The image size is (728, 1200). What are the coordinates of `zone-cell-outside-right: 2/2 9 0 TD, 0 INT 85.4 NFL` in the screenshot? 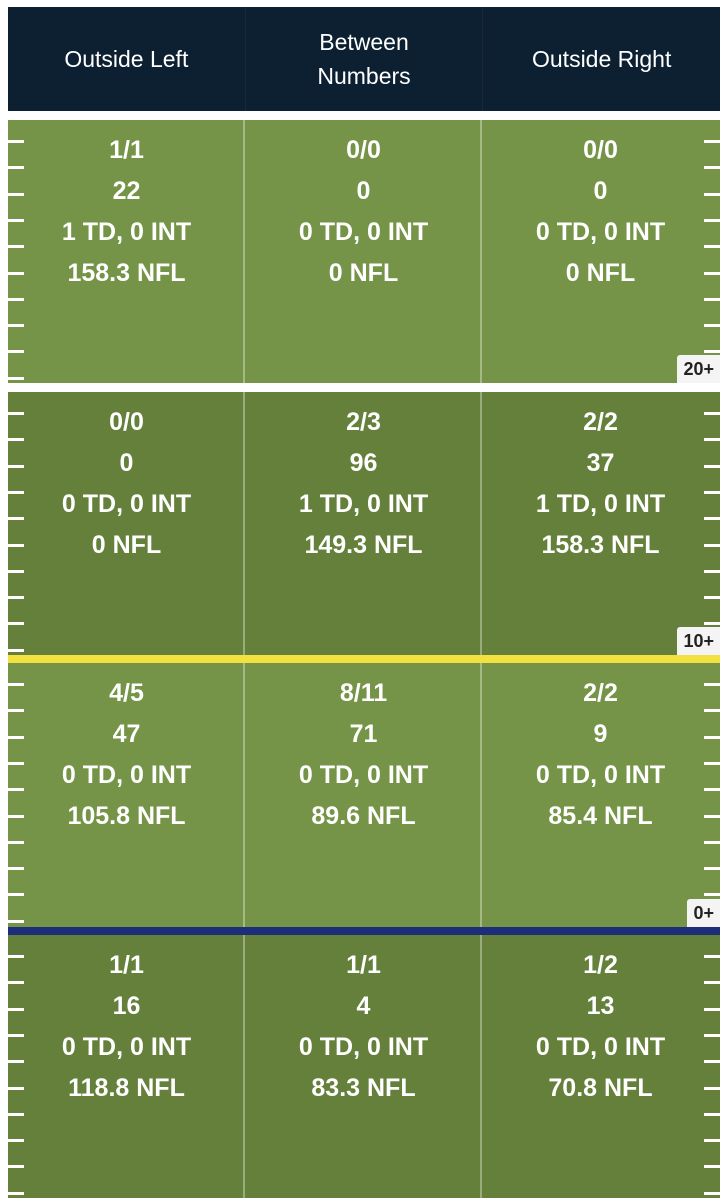 It's located at (600, 795).